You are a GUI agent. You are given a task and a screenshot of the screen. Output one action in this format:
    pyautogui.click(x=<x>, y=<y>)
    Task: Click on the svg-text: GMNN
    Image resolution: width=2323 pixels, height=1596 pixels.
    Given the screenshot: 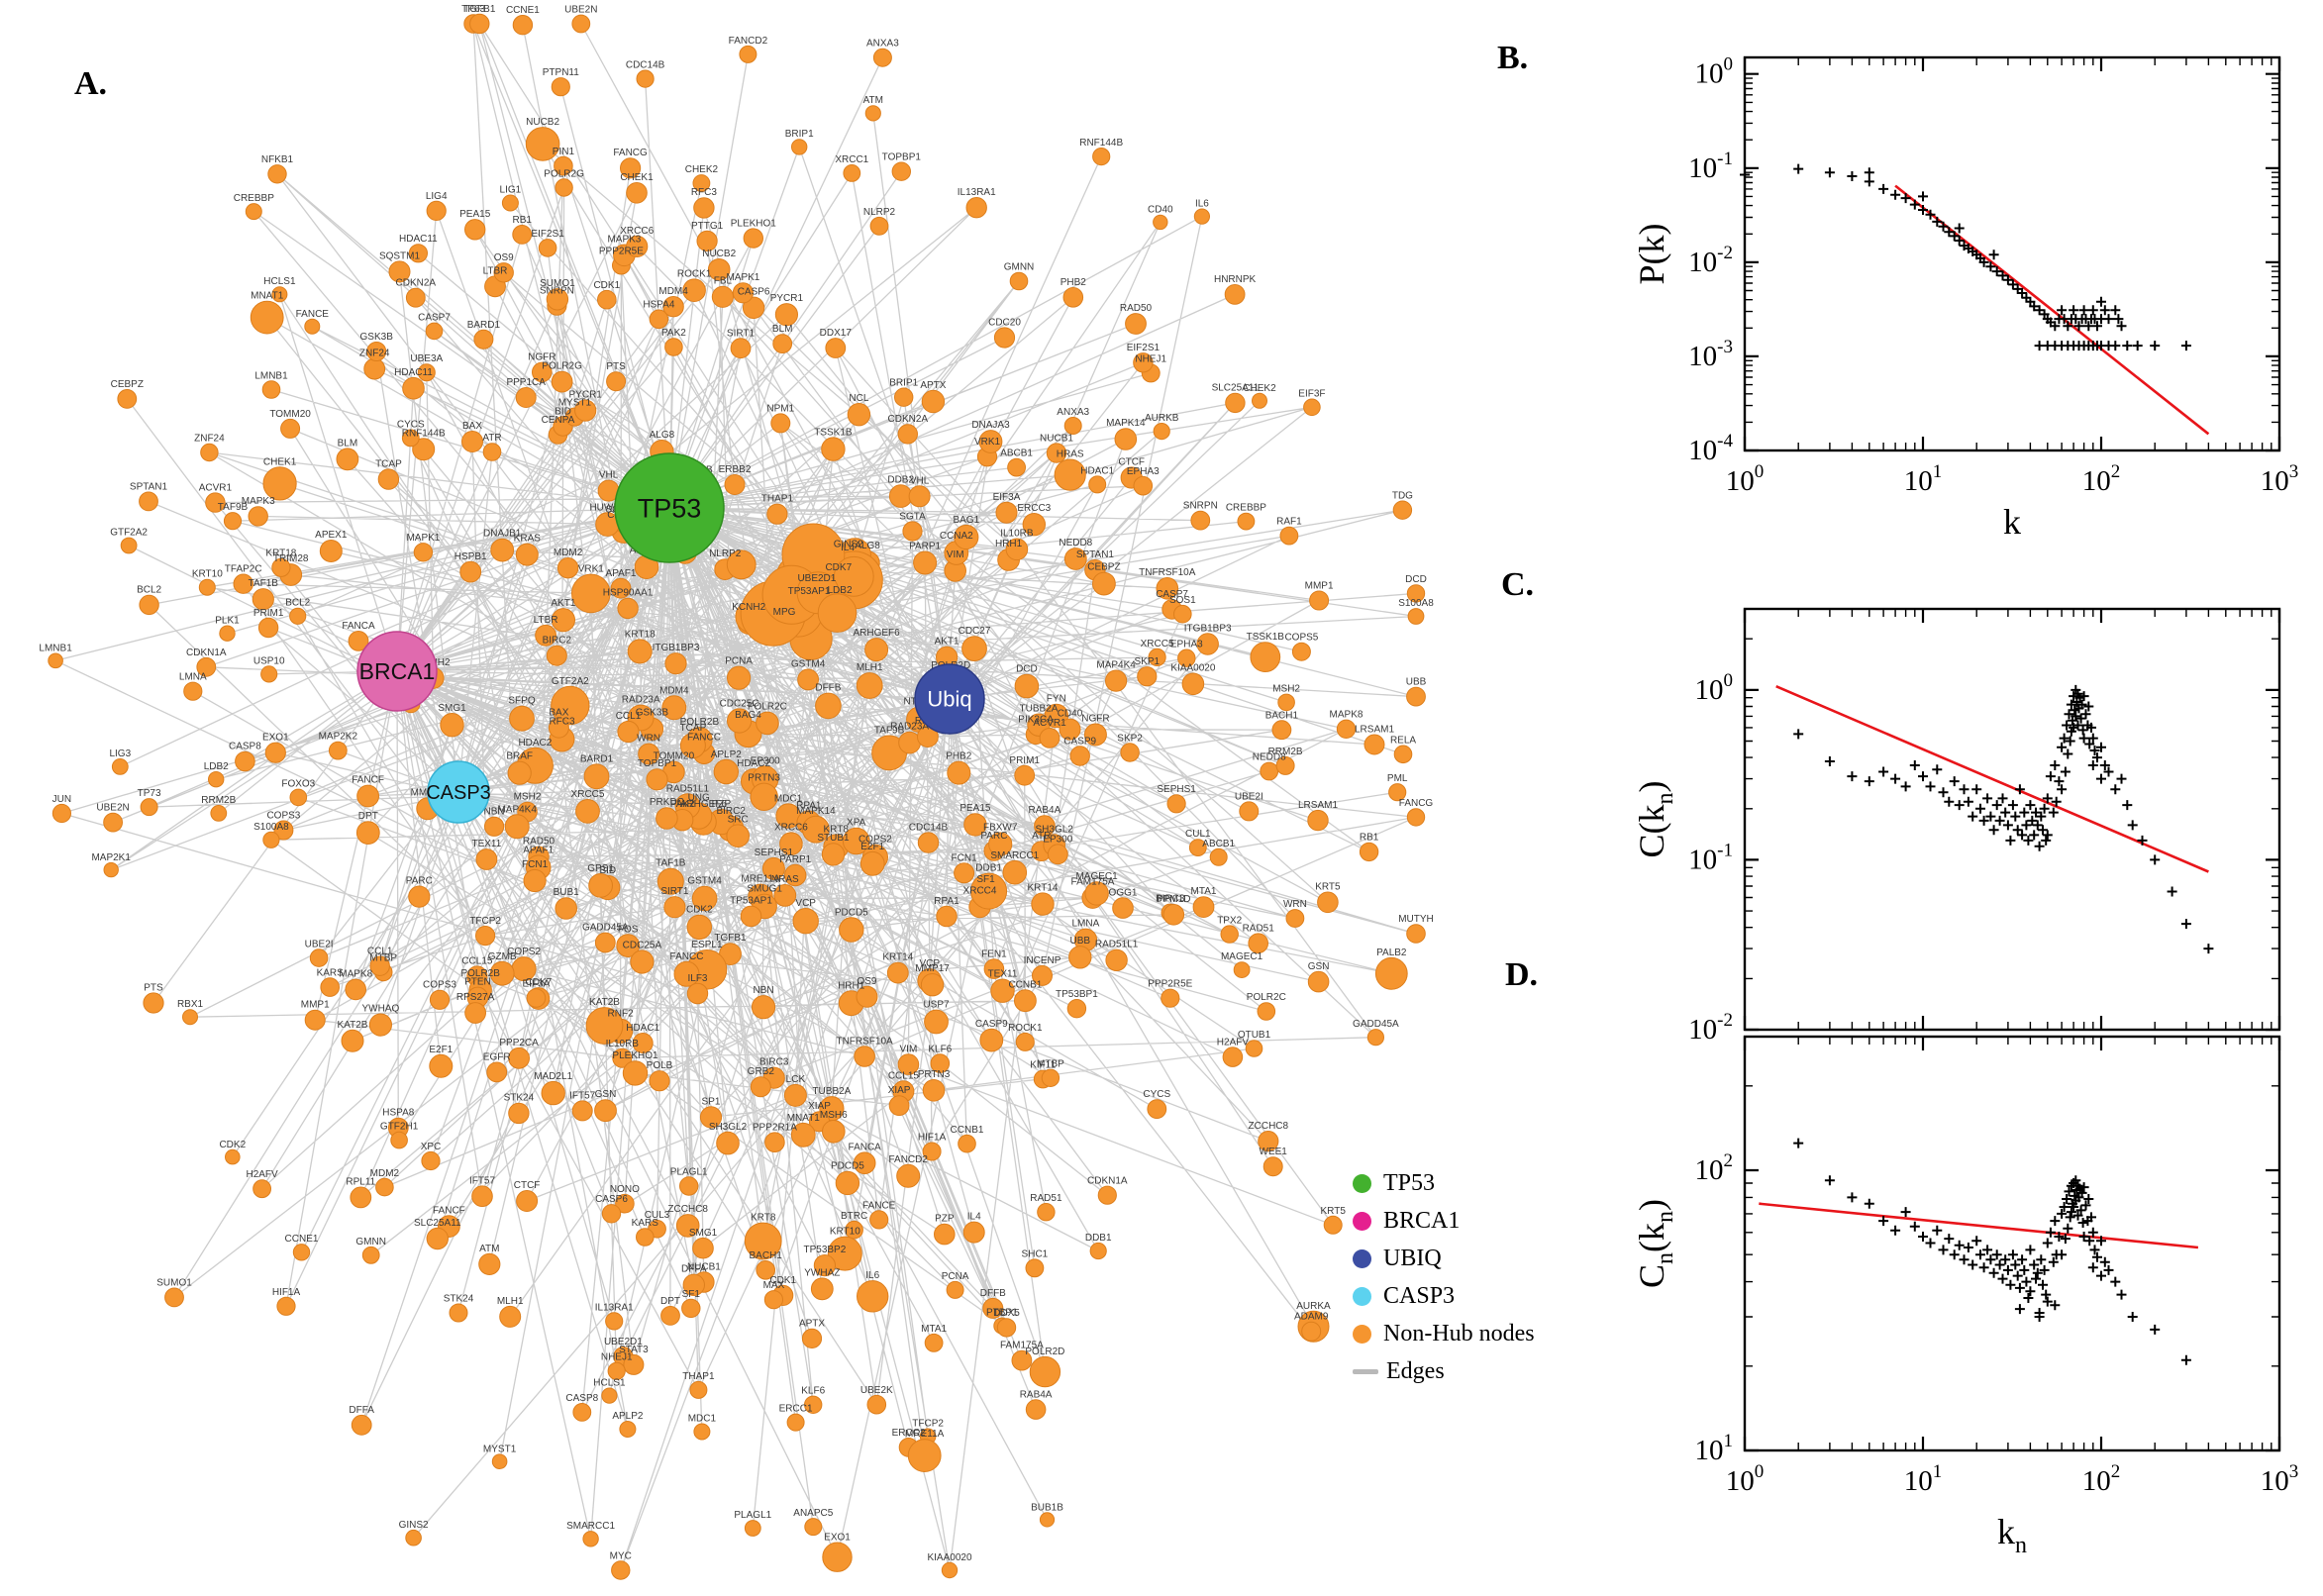 What is the action you would take?
    pyautogui.click(x=1020, y=268)
    